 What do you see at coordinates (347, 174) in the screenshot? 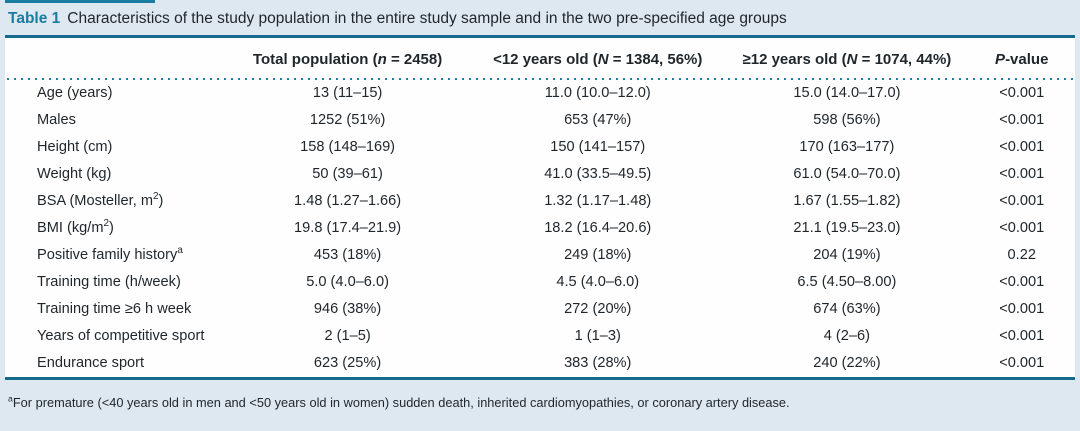
I see `total-population-cell: 50 (39–61)` at bounding box center [347, 174].